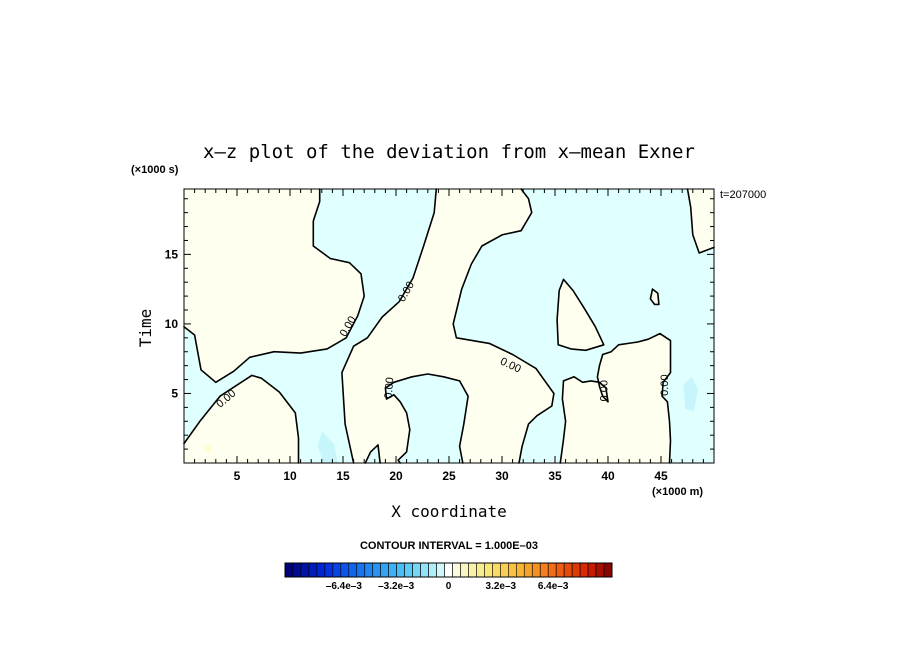  Describe the element at coordinates (677, 492) in the screenshot. I see `x-multiplier-label: (×1000 m)` at that location.